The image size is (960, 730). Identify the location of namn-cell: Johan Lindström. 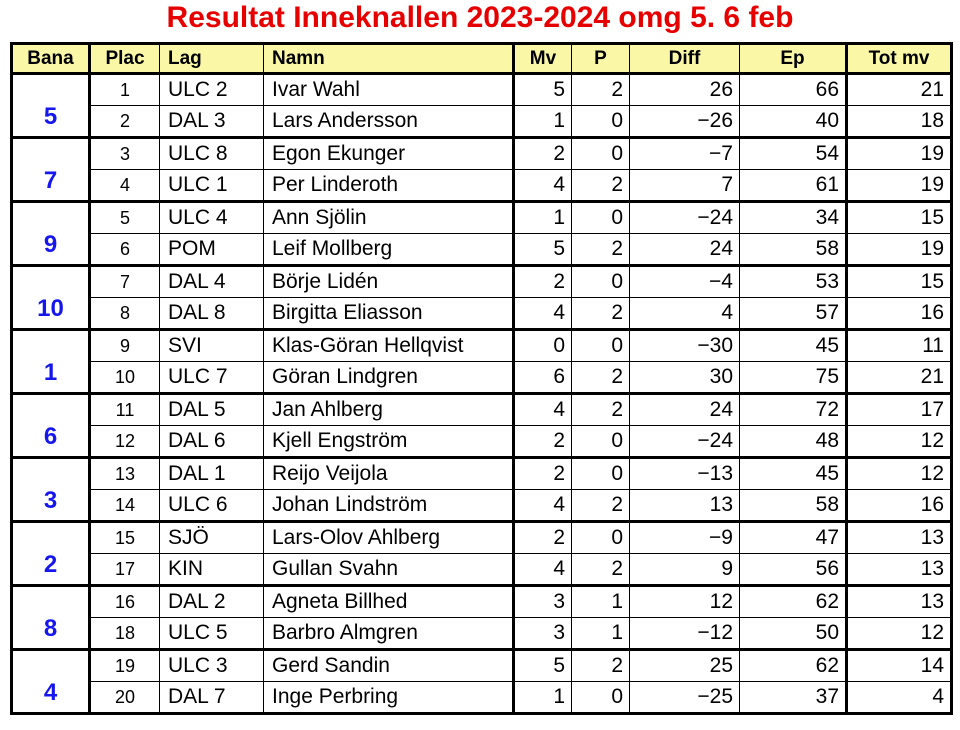
(389, 506).